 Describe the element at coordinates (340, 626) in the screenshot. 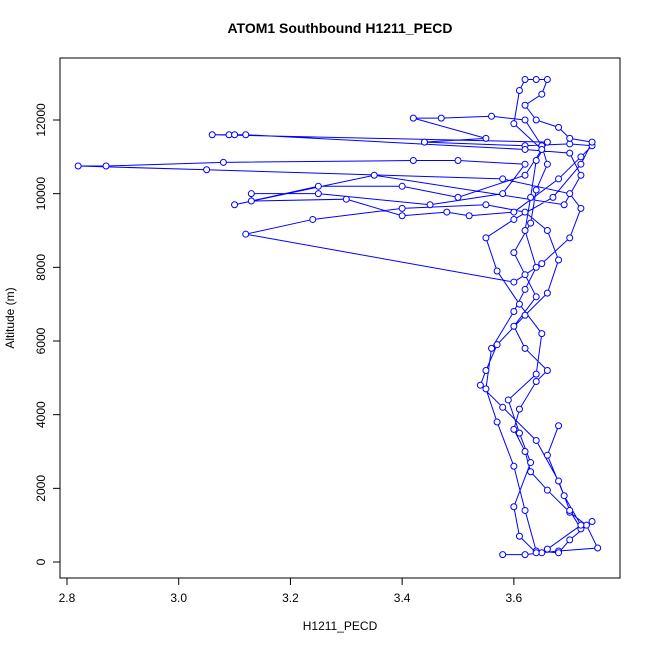

I see `x-axis-label: H1211_PECD` at that location.